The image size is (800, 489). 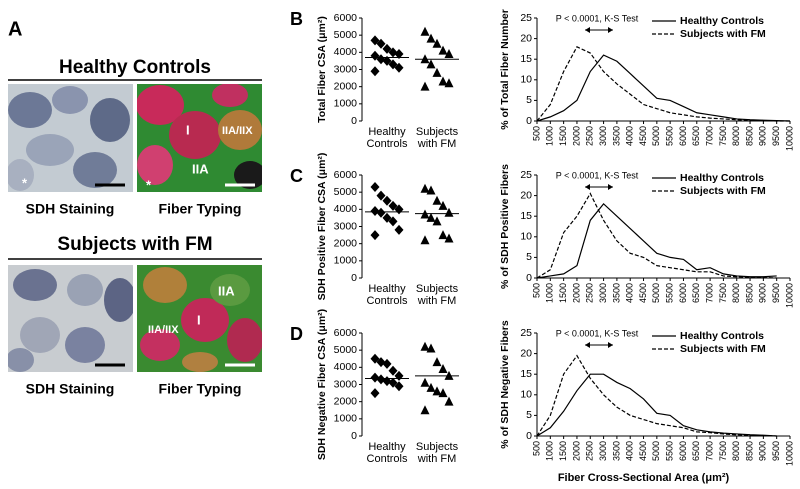 I want to click on image-caption: Fiber Typing, so click(x=200, y=389).